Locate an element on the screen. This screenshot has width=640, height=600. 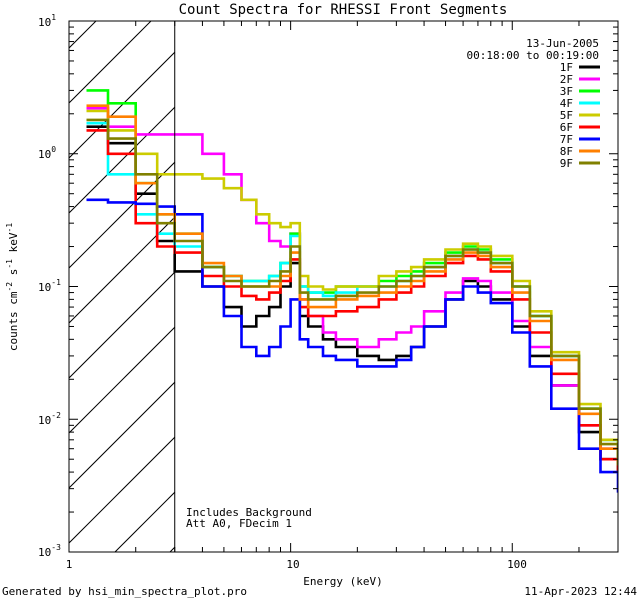
y-tick-label: 10⁻¹ is located at coordinates (49, 286).